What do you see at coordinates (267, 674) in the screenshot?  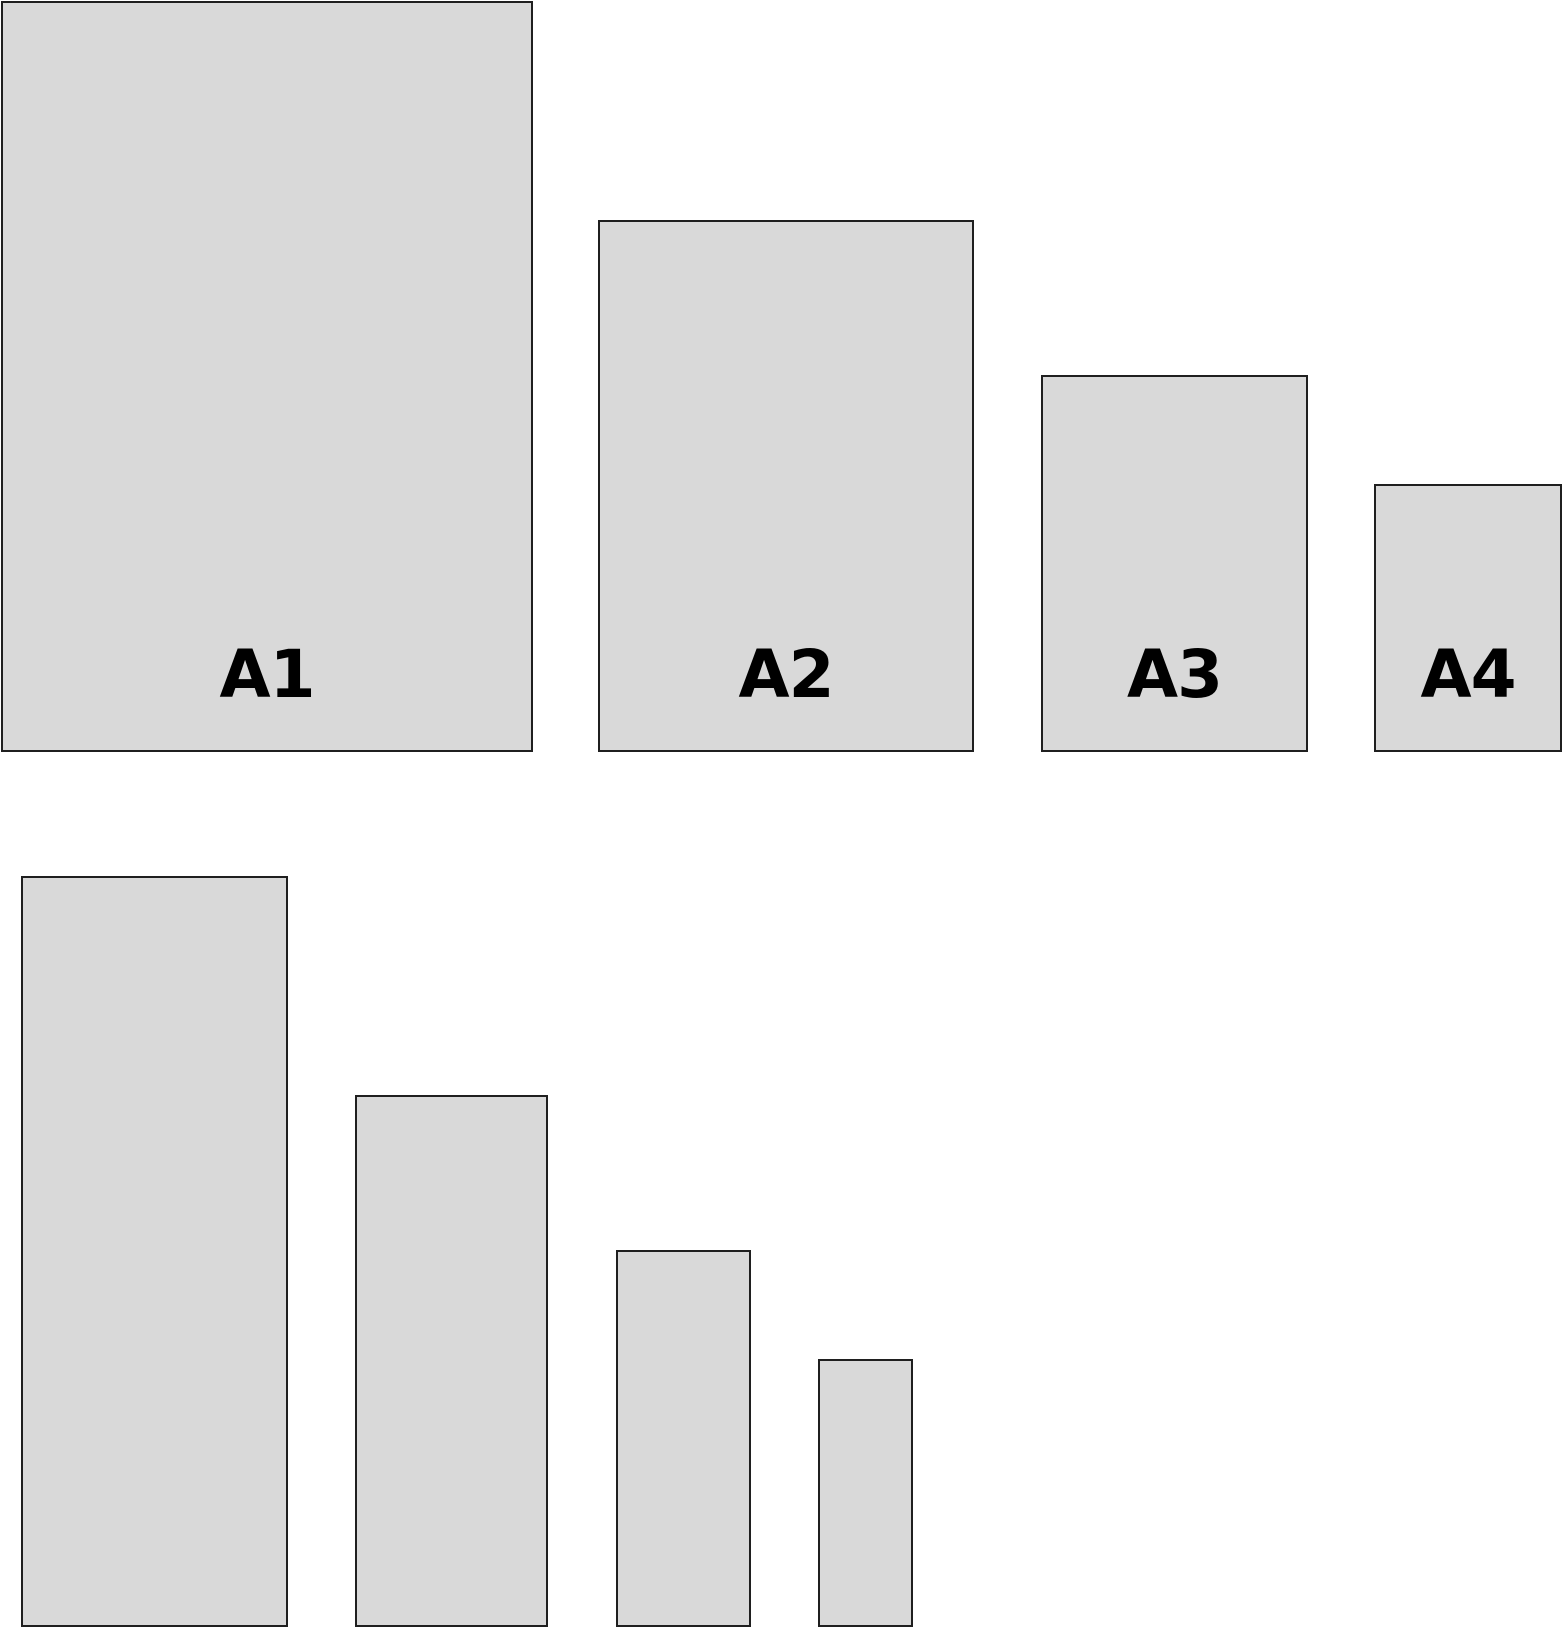 I see `sheet-a1-label: A1` at bounding box center [267, 674].